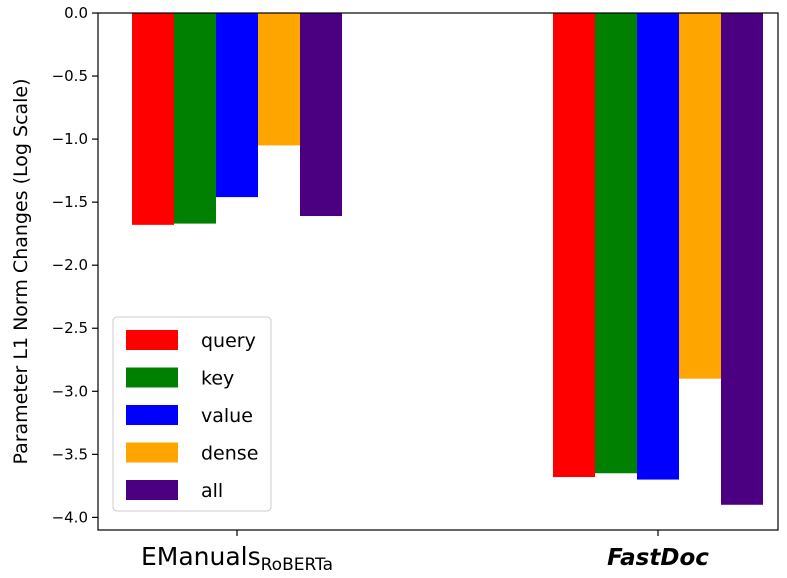 The height and width of the screenshot is (578, 787). Describe the element at coordinates (227, 416) in the screenshot. I see `legend-label-value: value` at that location.